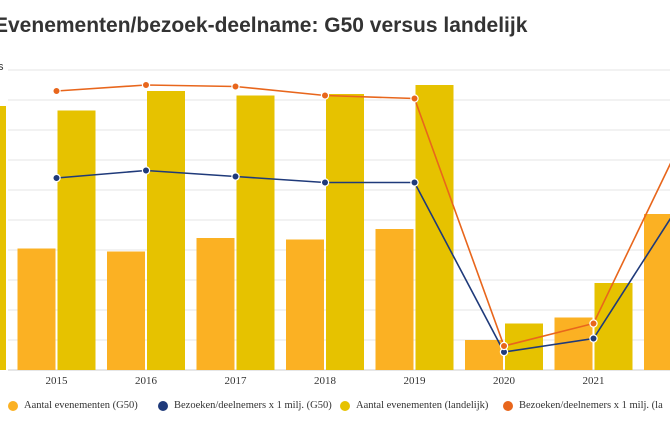  I want to click on point-bezoeken-g50-2018, so click(325, 182).